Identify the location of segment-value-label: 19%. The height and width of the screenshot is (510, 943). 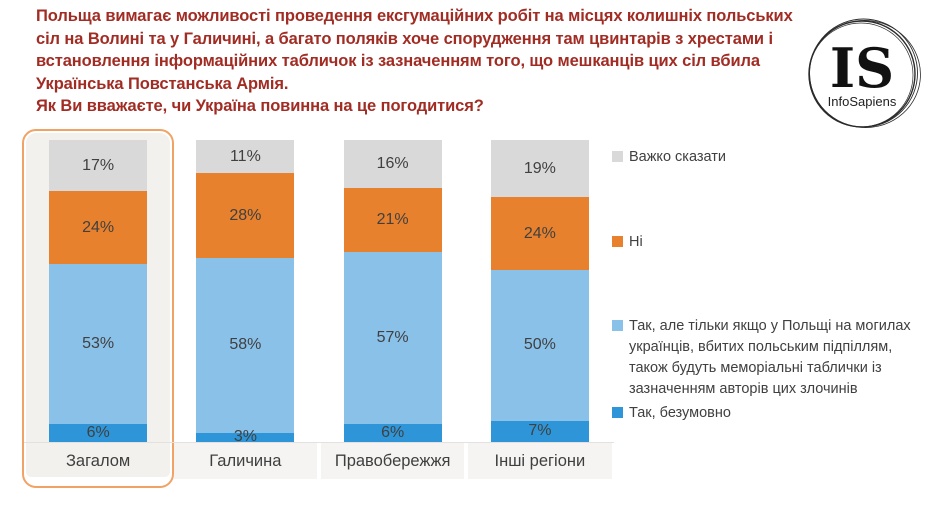
(539, 168).